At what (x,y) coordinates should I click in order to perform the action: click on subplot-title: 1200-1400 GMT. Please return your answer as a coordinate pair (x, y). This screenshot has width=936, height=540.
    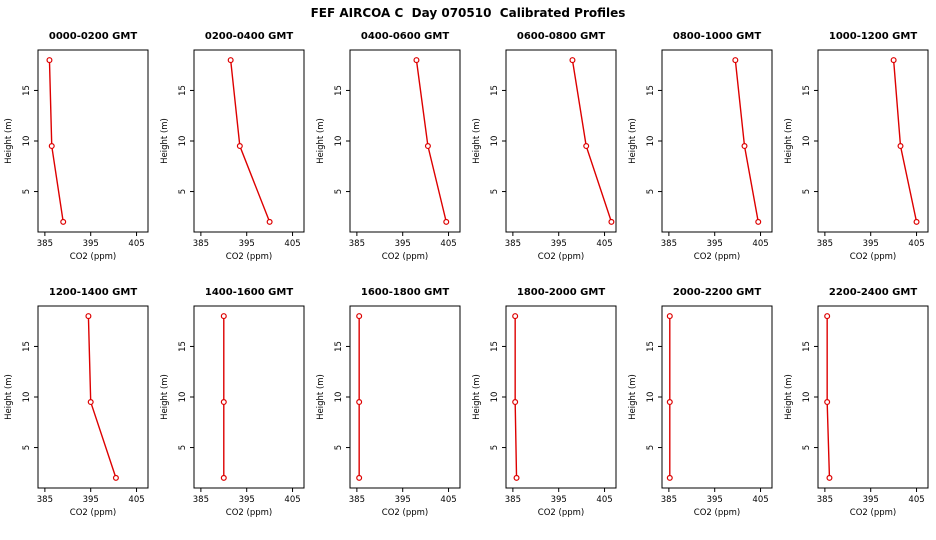
    Looking at the image, I should click on (93, 292).